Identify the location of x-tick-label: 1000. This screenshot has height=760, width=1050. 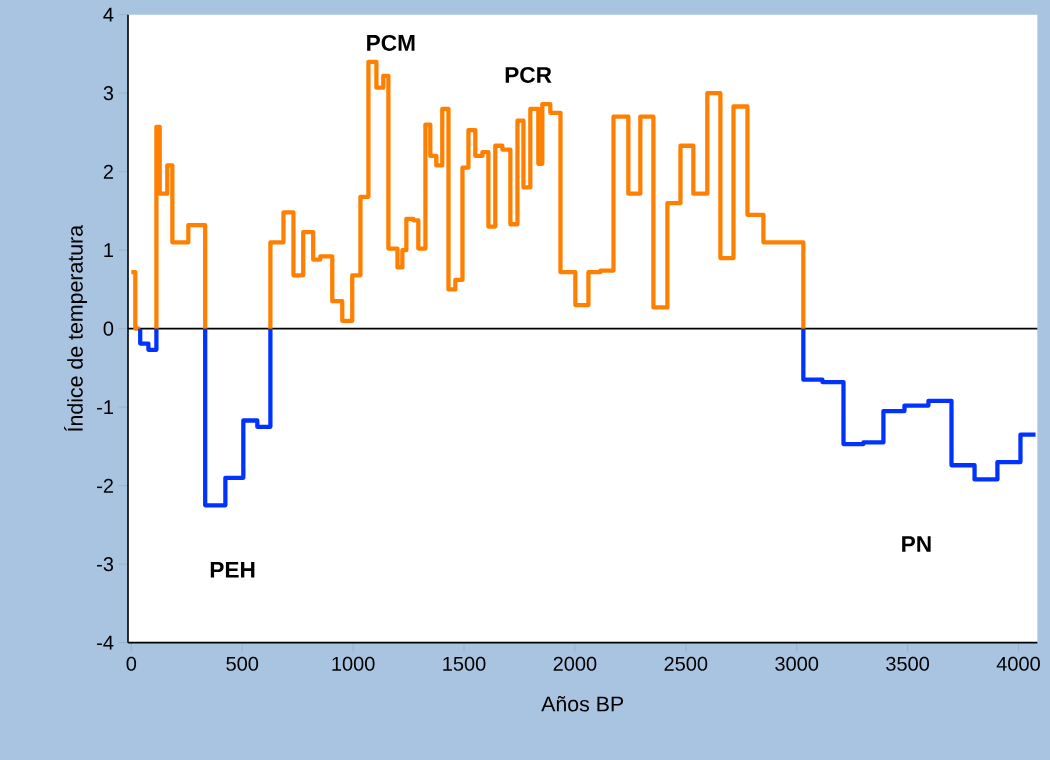
(353, 663).